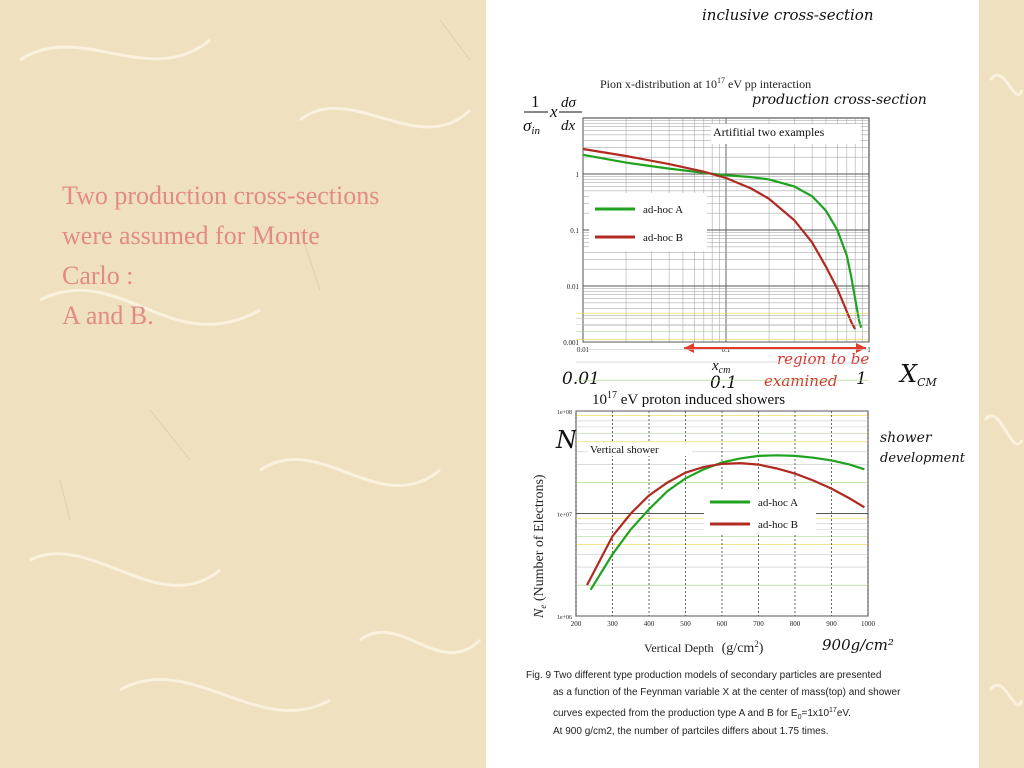  Describe the element at coordinates (726, 350) in the screenshot. I see `top-xtick-label: 0.1` at that location.